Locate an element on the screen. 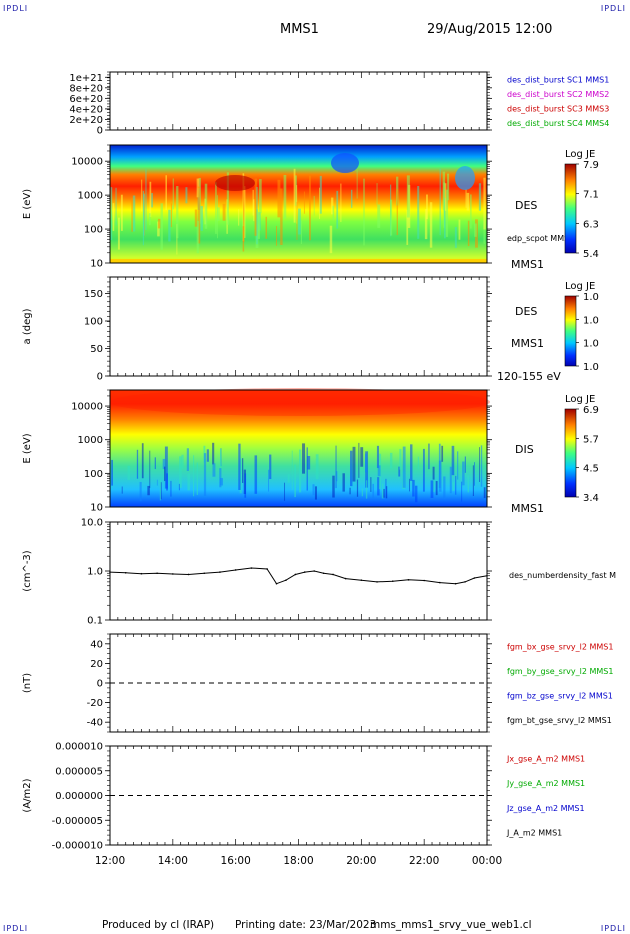 This screenshot has height=934, width=630. x-tick-label: 00:00 is located at coordinates (487, 861).